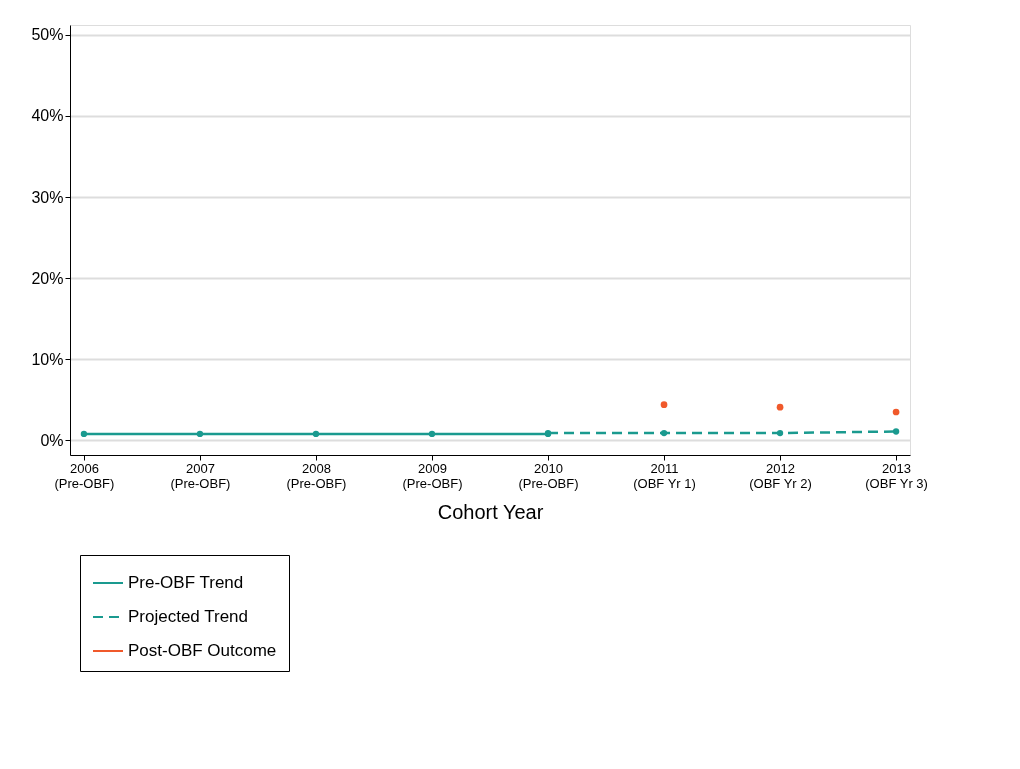 The height and width of the screenshot is (769, 1020). Describe the element at coordinates (47, 197) in the screenshot. I see `y-tick-label: 30%` at that location.